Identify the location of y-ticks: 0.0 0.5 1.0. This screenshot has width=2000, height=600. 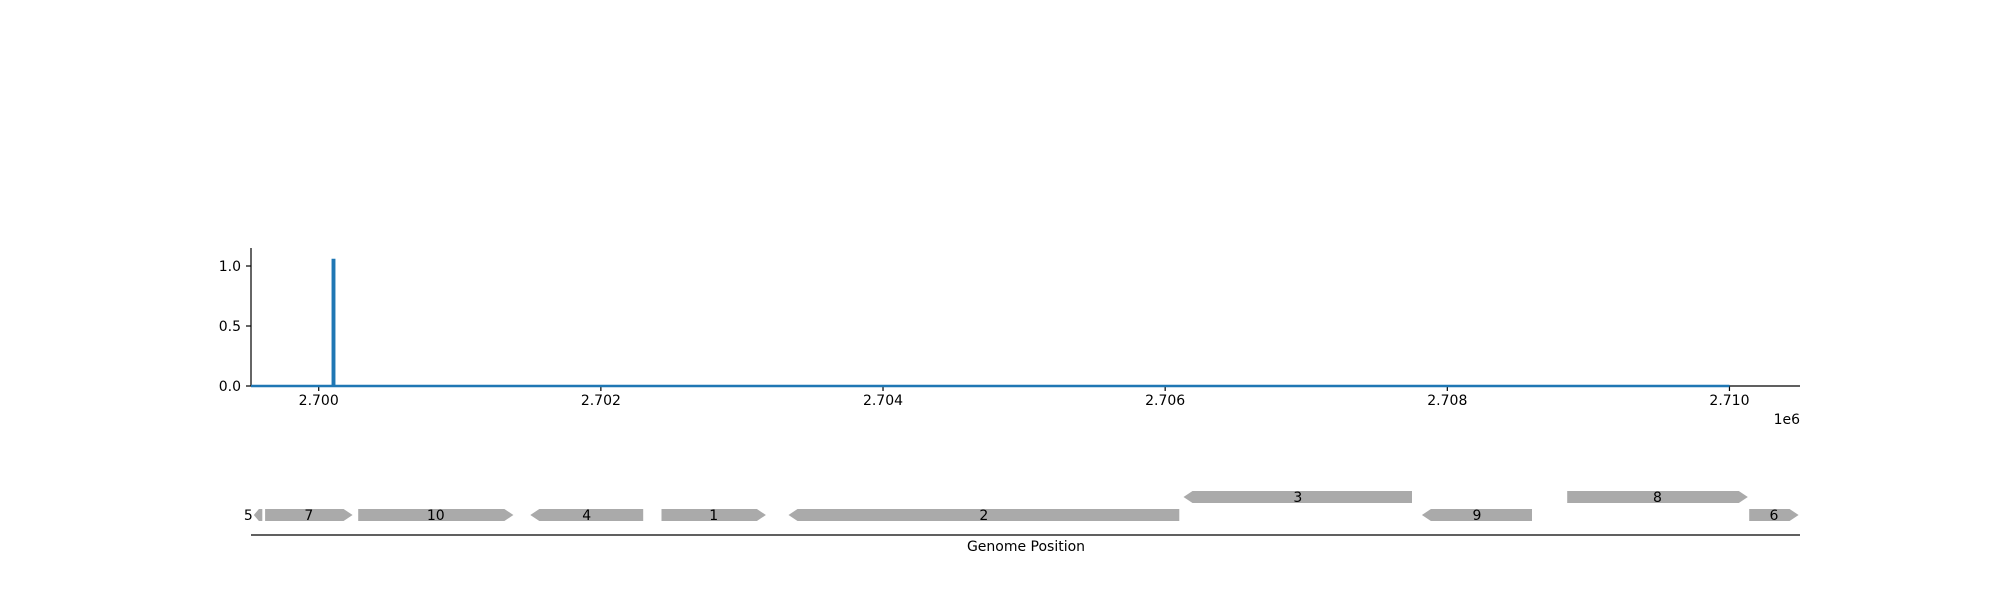
(235, 327).